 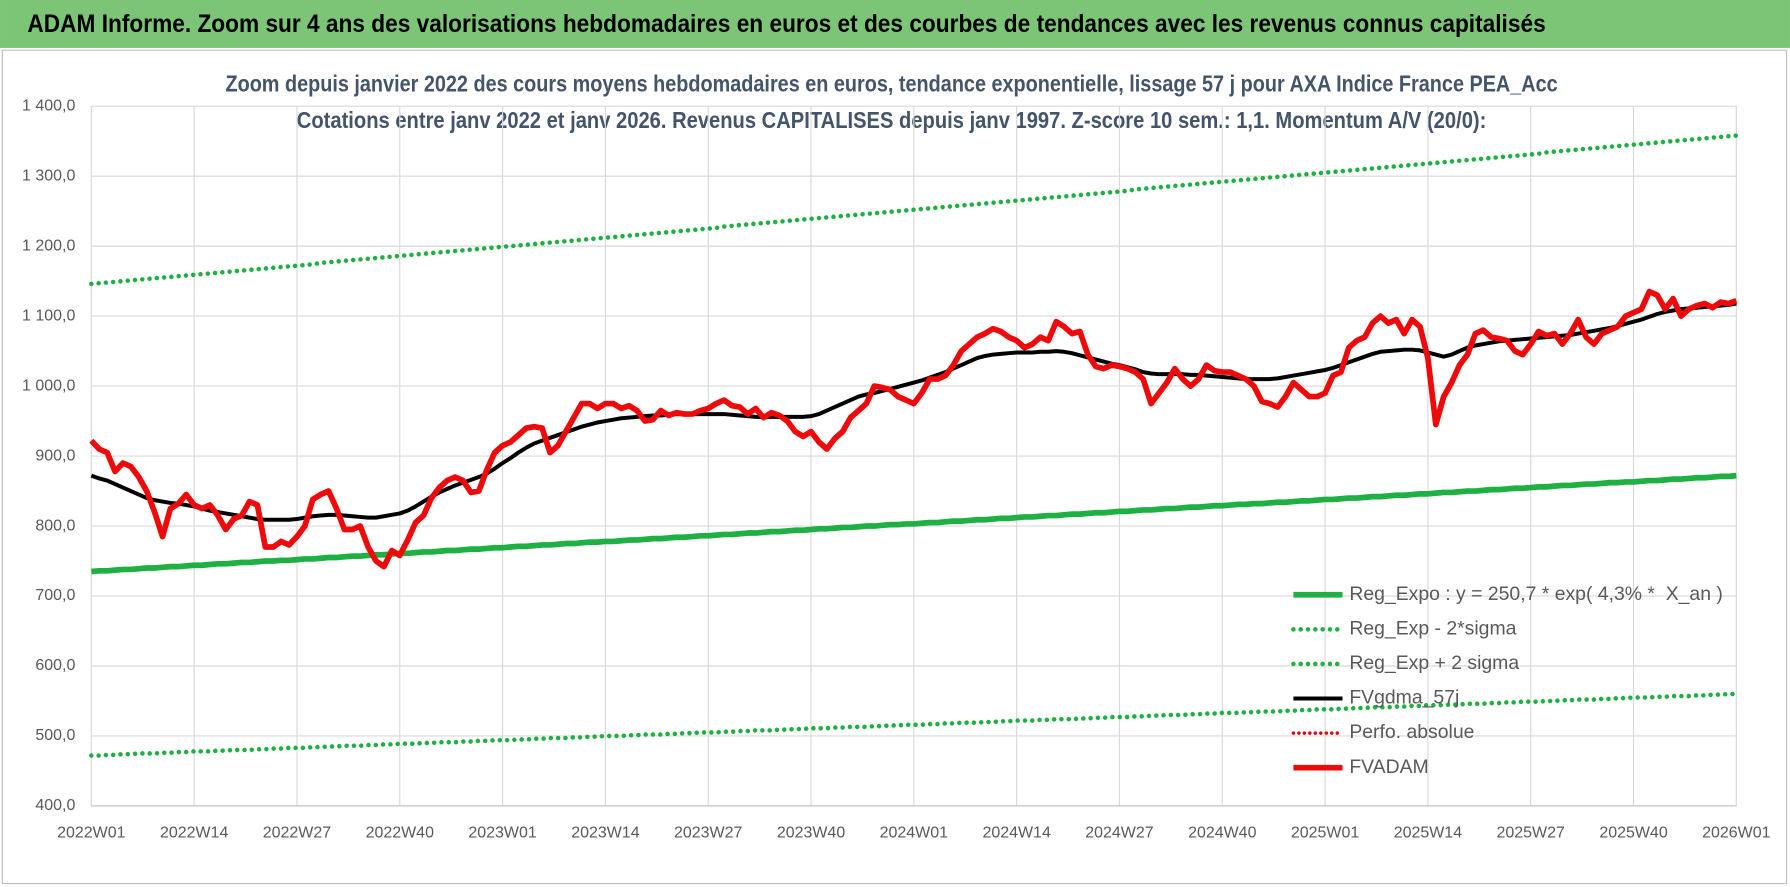 I want to click on x-tick-label: 2022W40, so click(x=400, y=833).